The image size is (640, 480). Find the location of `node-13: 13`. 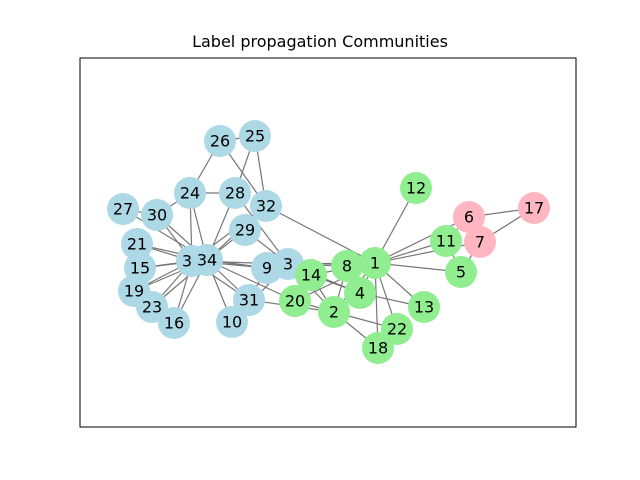

node-13: 13 is located at coordinates (424, 307).